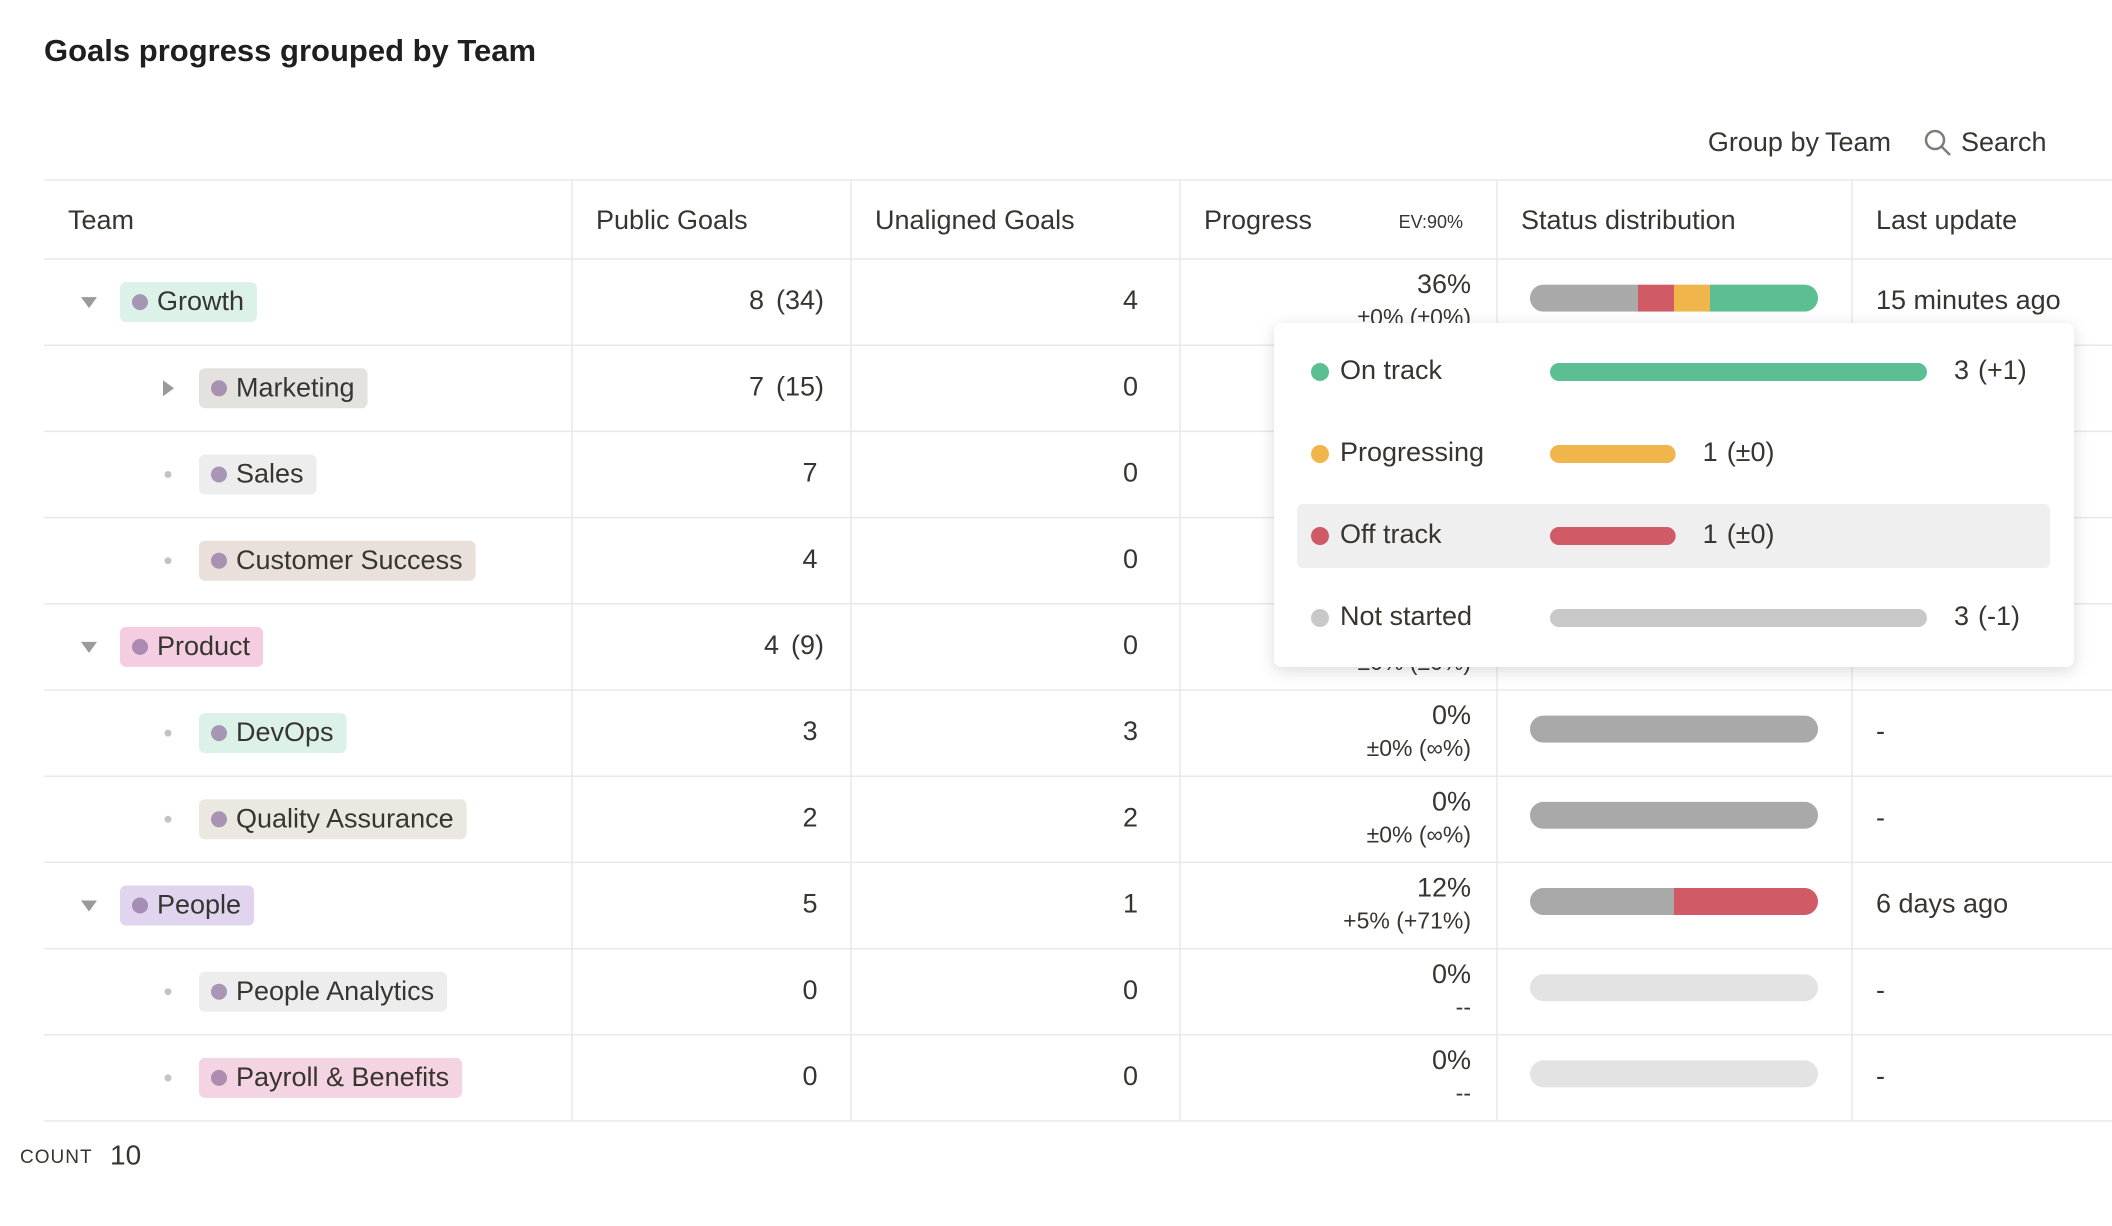 Image resolution: width=2112 pixels, height=1226 pixels. What do you see at coordinates (101, 220) in the screenshot?
I see `column-header: Team` at bounding box center [101, 220].